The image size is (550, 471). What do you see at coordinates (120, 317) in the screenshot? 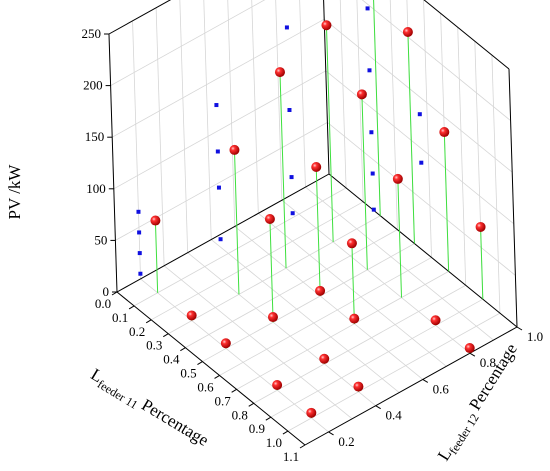
I see `x-tick-label: 0.1` at bounding box center [120, 317].